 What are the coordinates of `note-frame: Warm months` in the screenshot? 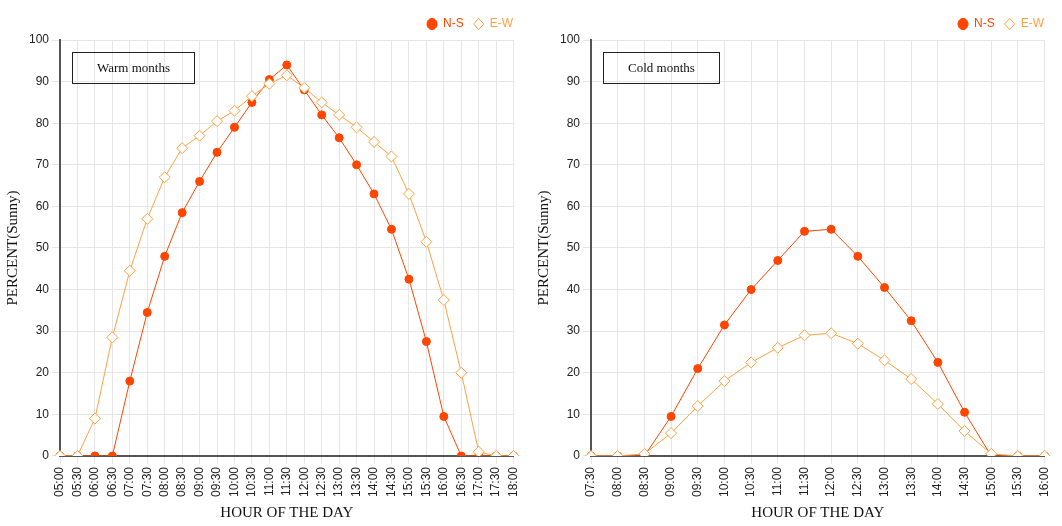 It's located at (133, 68).